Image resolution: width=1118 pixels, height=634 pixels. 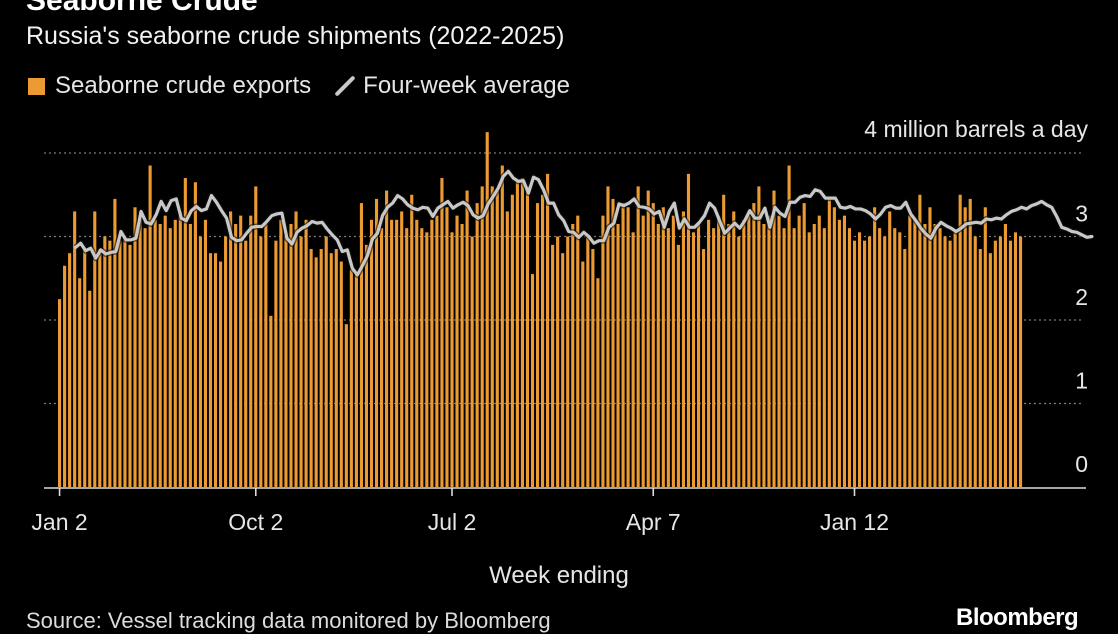 What do you see at coordinates (559, 575) in the screenshot?
I see `x-axis-title: Week ending` at bounding box center [559, 575].